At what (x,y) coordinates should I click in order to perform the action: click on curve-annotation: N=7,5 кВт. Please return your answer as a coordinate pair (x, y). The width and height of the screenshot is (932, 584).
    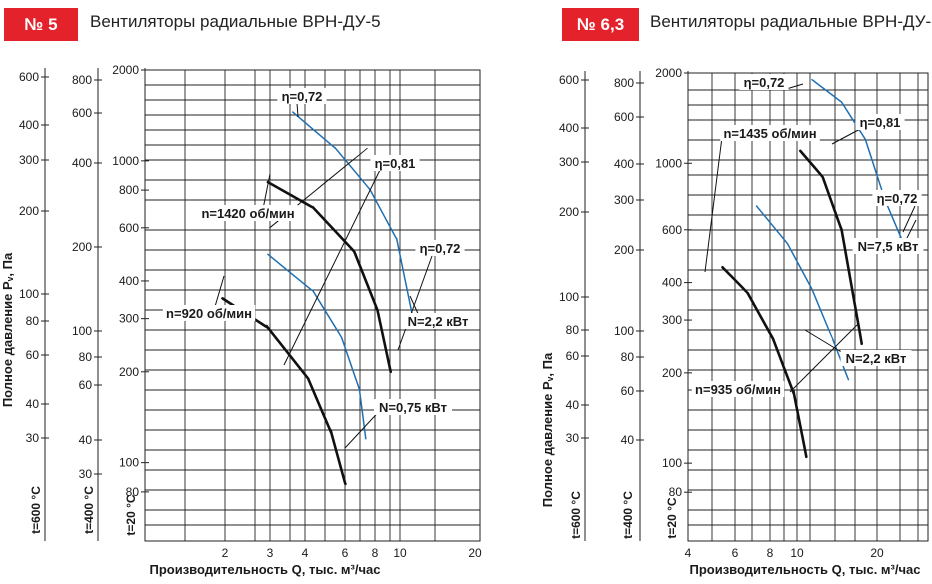
    Looking at the image, I should click on (888, 246).